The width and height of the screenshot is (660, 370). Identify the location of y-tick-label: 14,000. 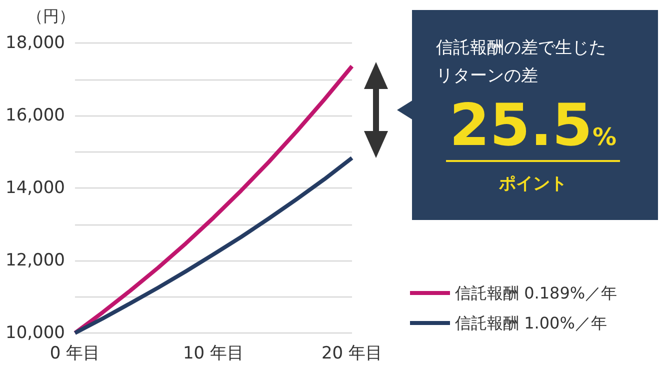
(35, 188).